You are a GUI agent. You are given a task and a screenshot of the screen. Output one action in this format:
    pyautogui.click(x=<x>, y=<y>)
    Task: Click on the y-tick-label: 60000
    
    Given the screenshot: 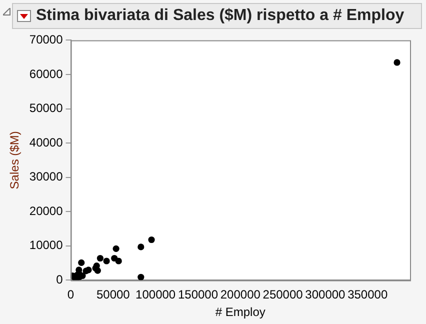 What is the action you would take?
    pyautogui.click(x=46, y=73)
    